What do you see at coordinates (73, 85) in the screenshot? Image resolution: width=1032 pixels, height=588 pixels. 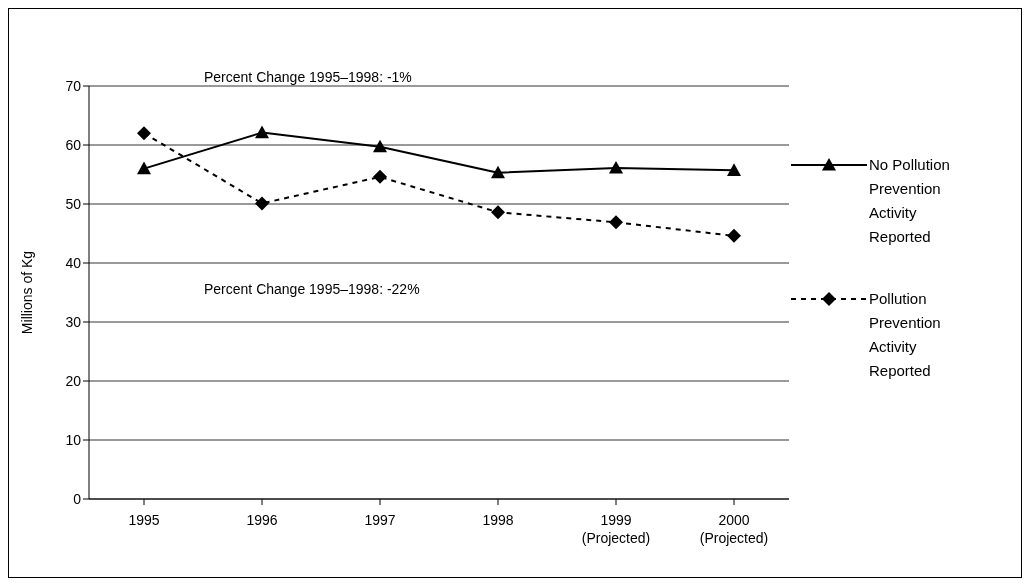 I see `y-tick-label: 70` at bounding box center [73, 85].